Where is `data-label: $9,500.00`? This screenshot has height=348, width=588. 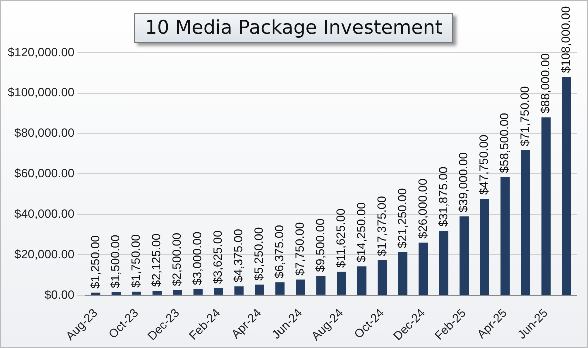
data-label: $9,500.00 is located at coordinates (320, 245).